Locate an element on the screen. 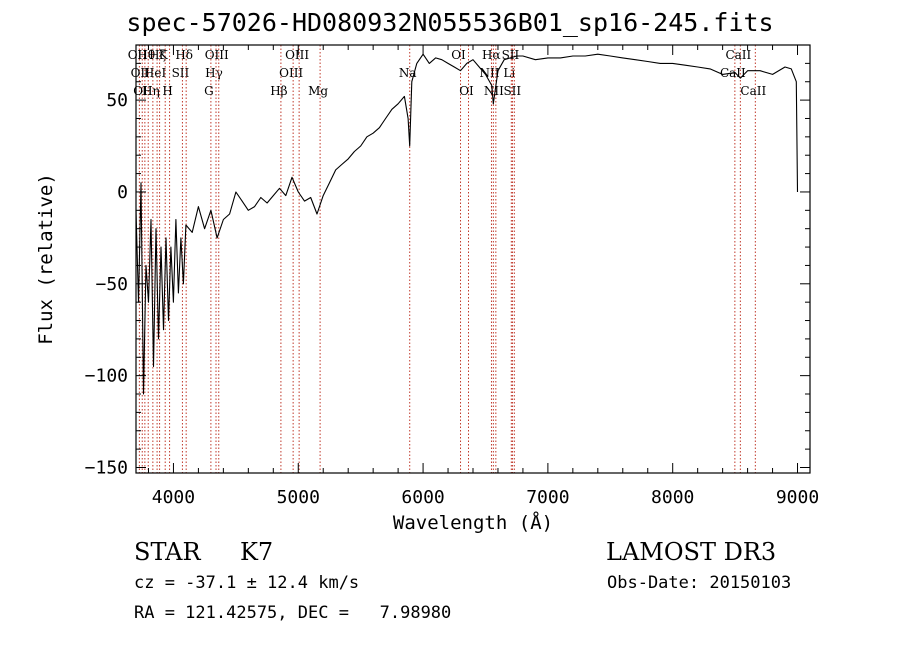 The image size is (900, 649). y-axis-label: Flux (relative) is located at coordinates (46, 259).